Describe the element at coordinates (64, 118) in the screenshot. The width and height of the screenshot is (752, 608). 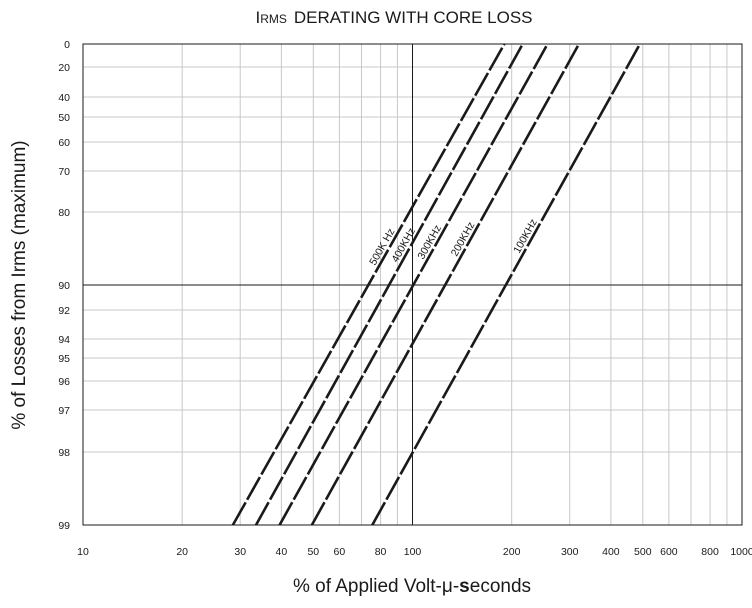
I see `y-tick-label: 50` at that location.